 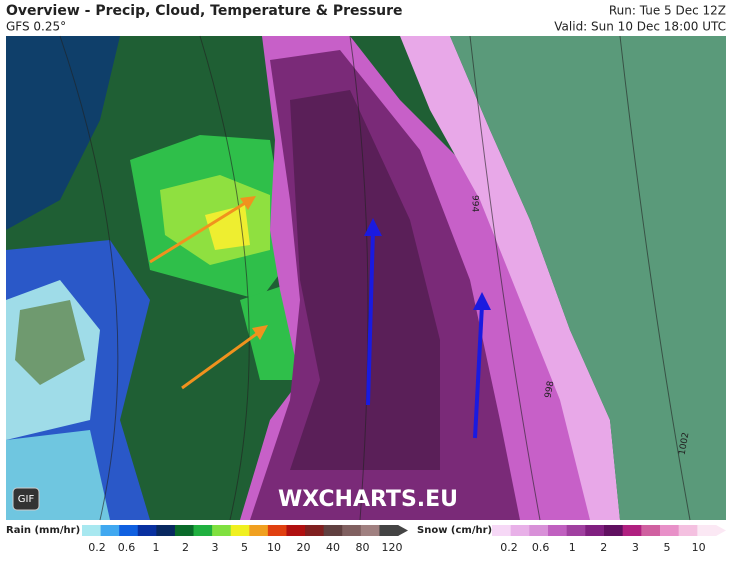 I want to click on model: GFS 0.25°, so click(x=36, y=27).